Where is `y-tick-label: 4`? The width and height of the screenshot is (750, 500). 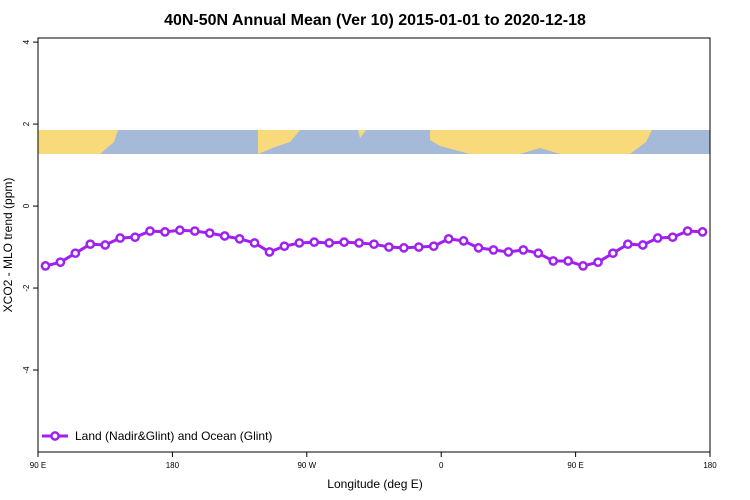
y-tick-label: 4 is located at coordinates (26, 41).